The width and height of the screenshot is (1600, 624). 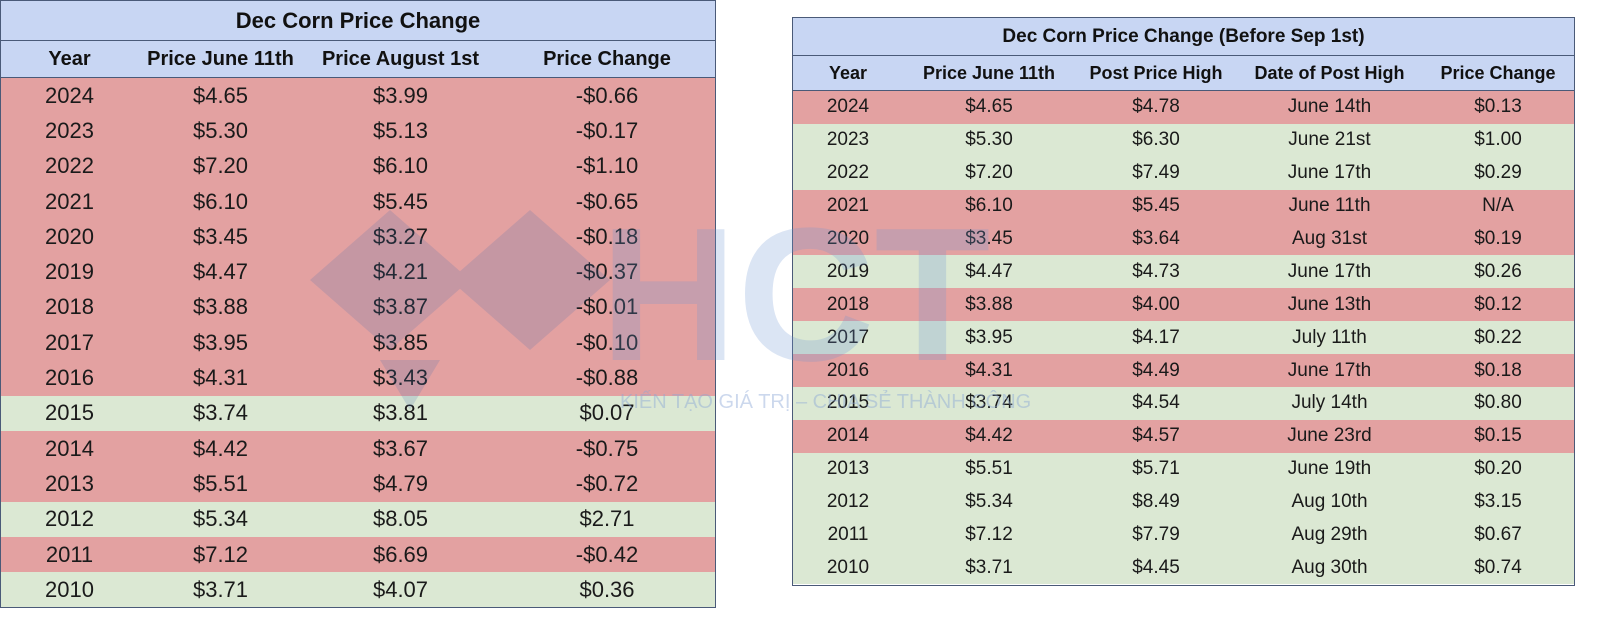 What do you see at coordinates (1498, 337) in the screenshot?
I see `table-cell: $0.22` at bounding box center [1498, 337].